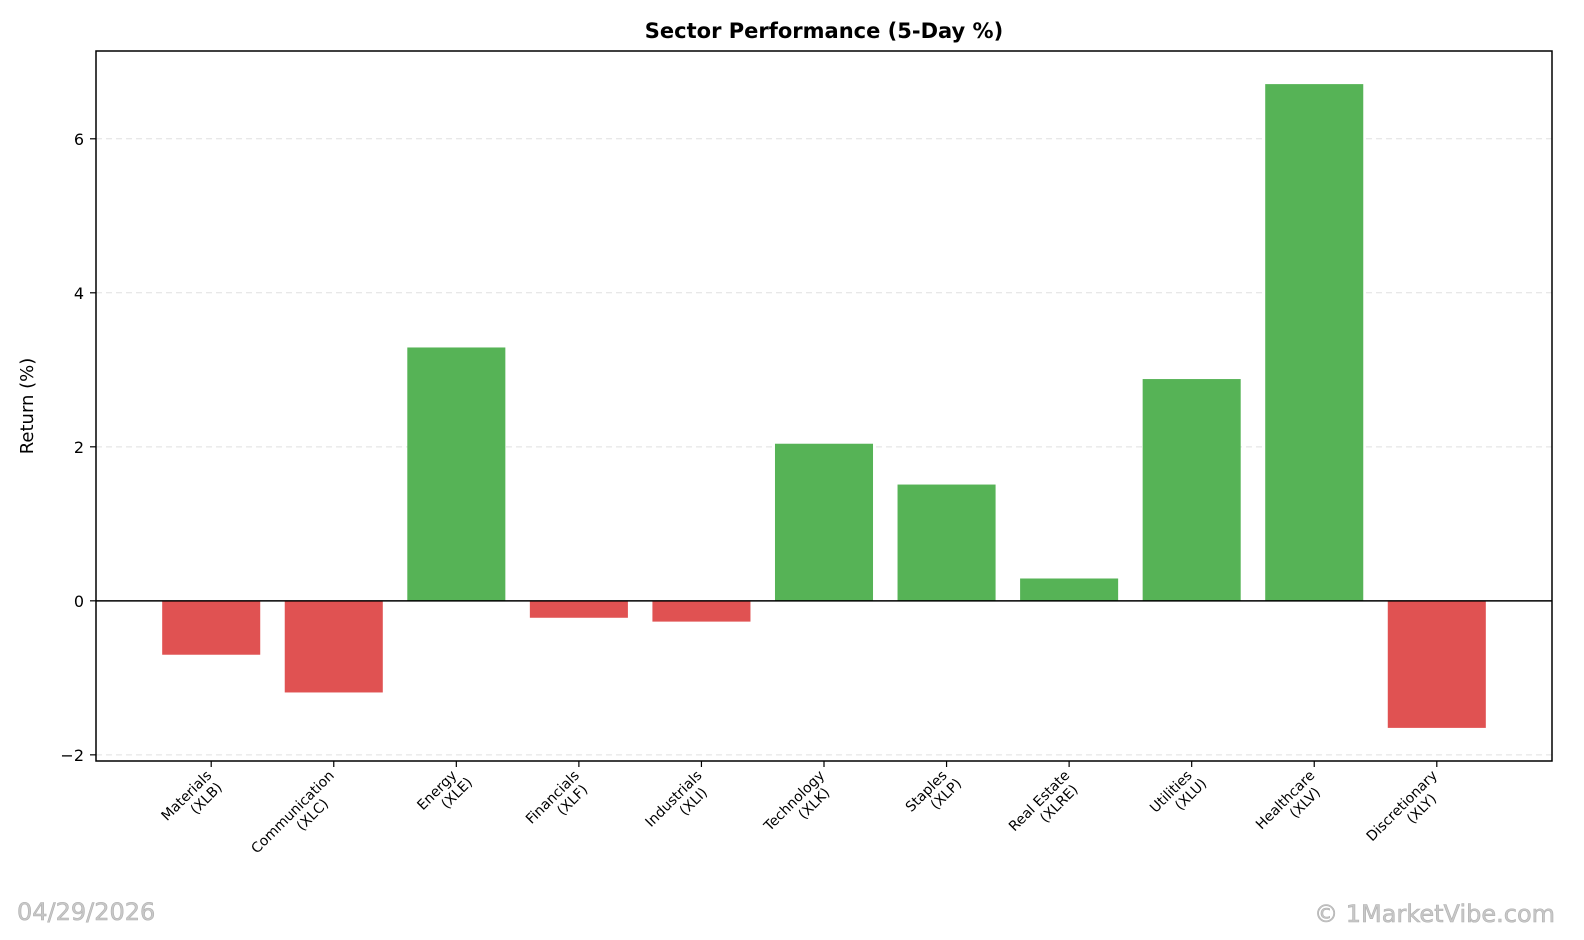 This screenshot has height=940, width=1584. I want to click on x-tick-label: Materials(XLB), so click(192, 796).